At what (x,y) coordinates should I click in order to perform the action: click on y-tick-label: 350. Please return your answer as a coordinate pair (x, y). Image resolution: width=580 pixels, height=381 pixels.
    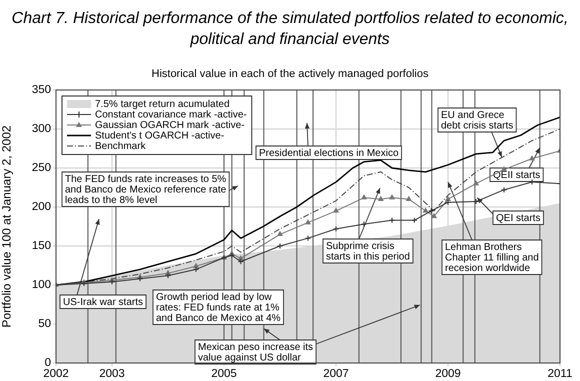
    Looking at the image, I should click on (41, 90).